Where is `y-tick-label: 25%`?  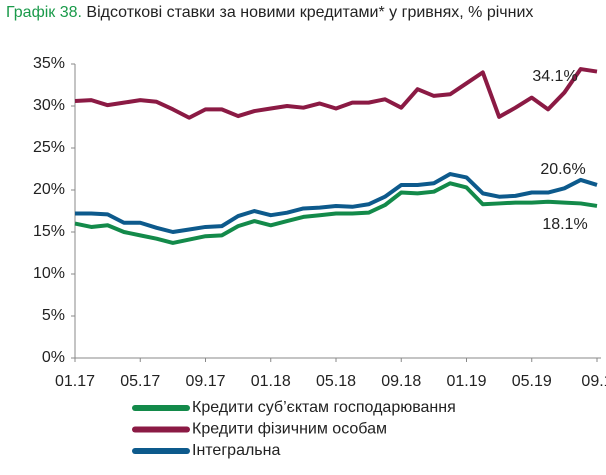
y-tick-label: 25% is located at coordinates (49, 147).